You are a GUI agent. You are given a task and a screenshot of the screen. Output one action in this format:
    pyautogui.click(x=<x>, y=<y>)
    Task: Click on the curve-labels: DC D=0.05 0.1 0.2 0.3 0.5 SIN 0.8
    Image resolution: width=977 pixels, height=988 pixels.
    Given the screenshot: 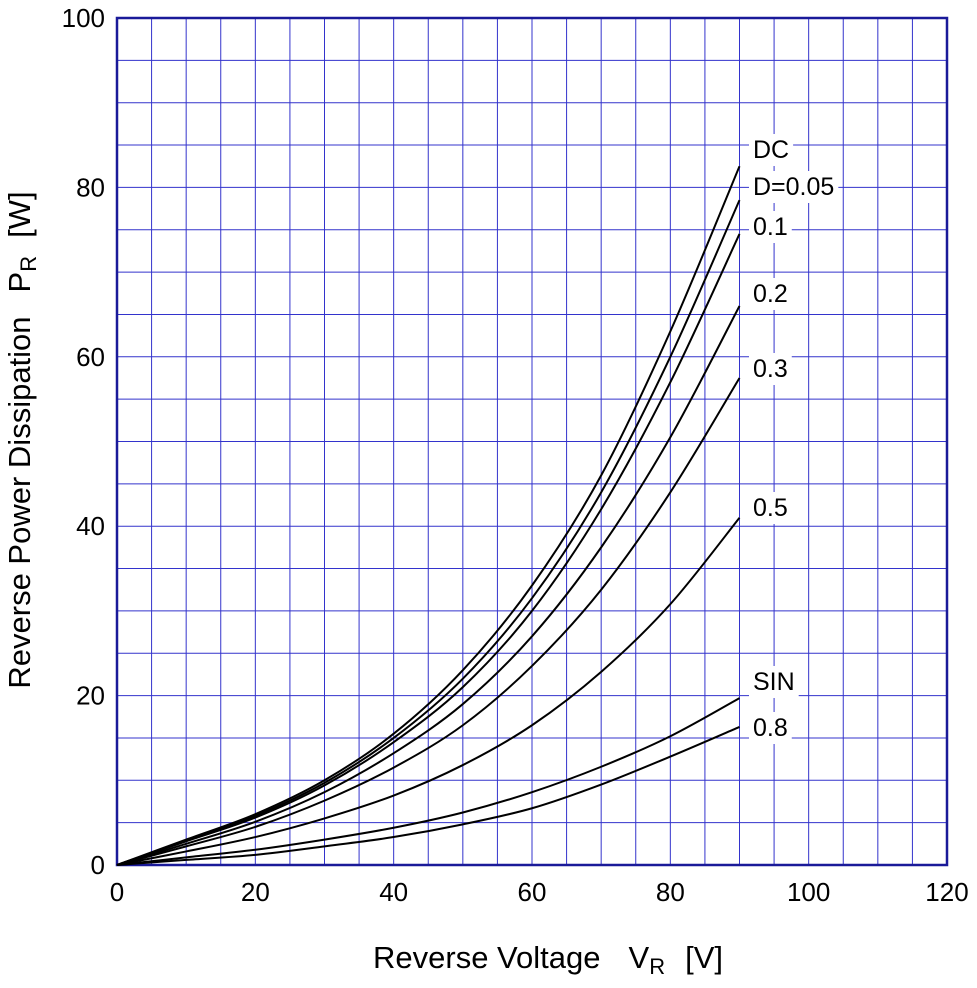 What is the action you would take?
    pyautogui.click(x=794, y=439)
    